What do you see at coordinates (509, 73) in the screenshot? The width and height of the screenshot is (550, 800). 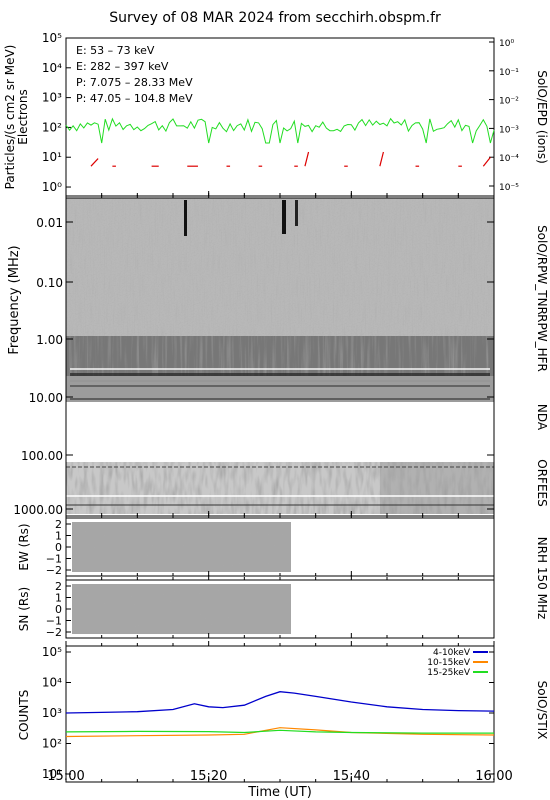 I see `tick-label: 10⁻¹` at bounding box center [509, 73].